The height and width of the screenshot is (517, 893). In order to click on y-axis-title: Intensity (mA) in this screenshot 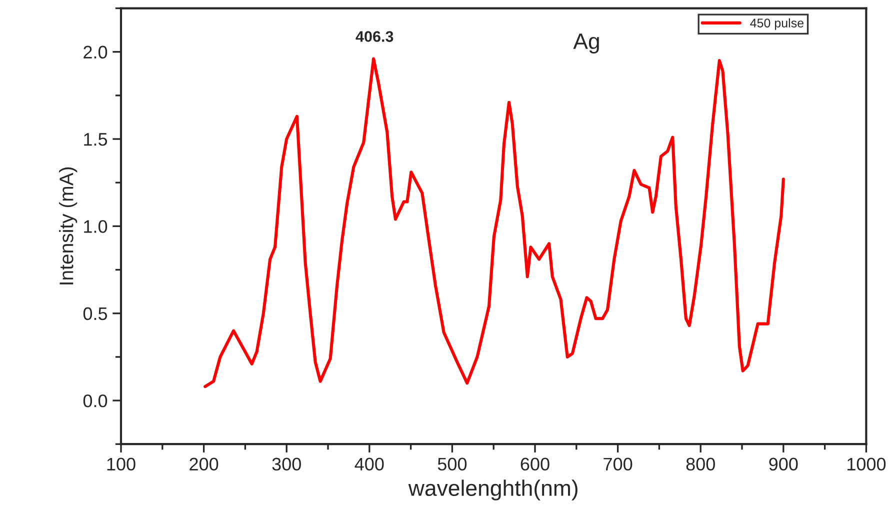, I will do `click(68, 225)`.